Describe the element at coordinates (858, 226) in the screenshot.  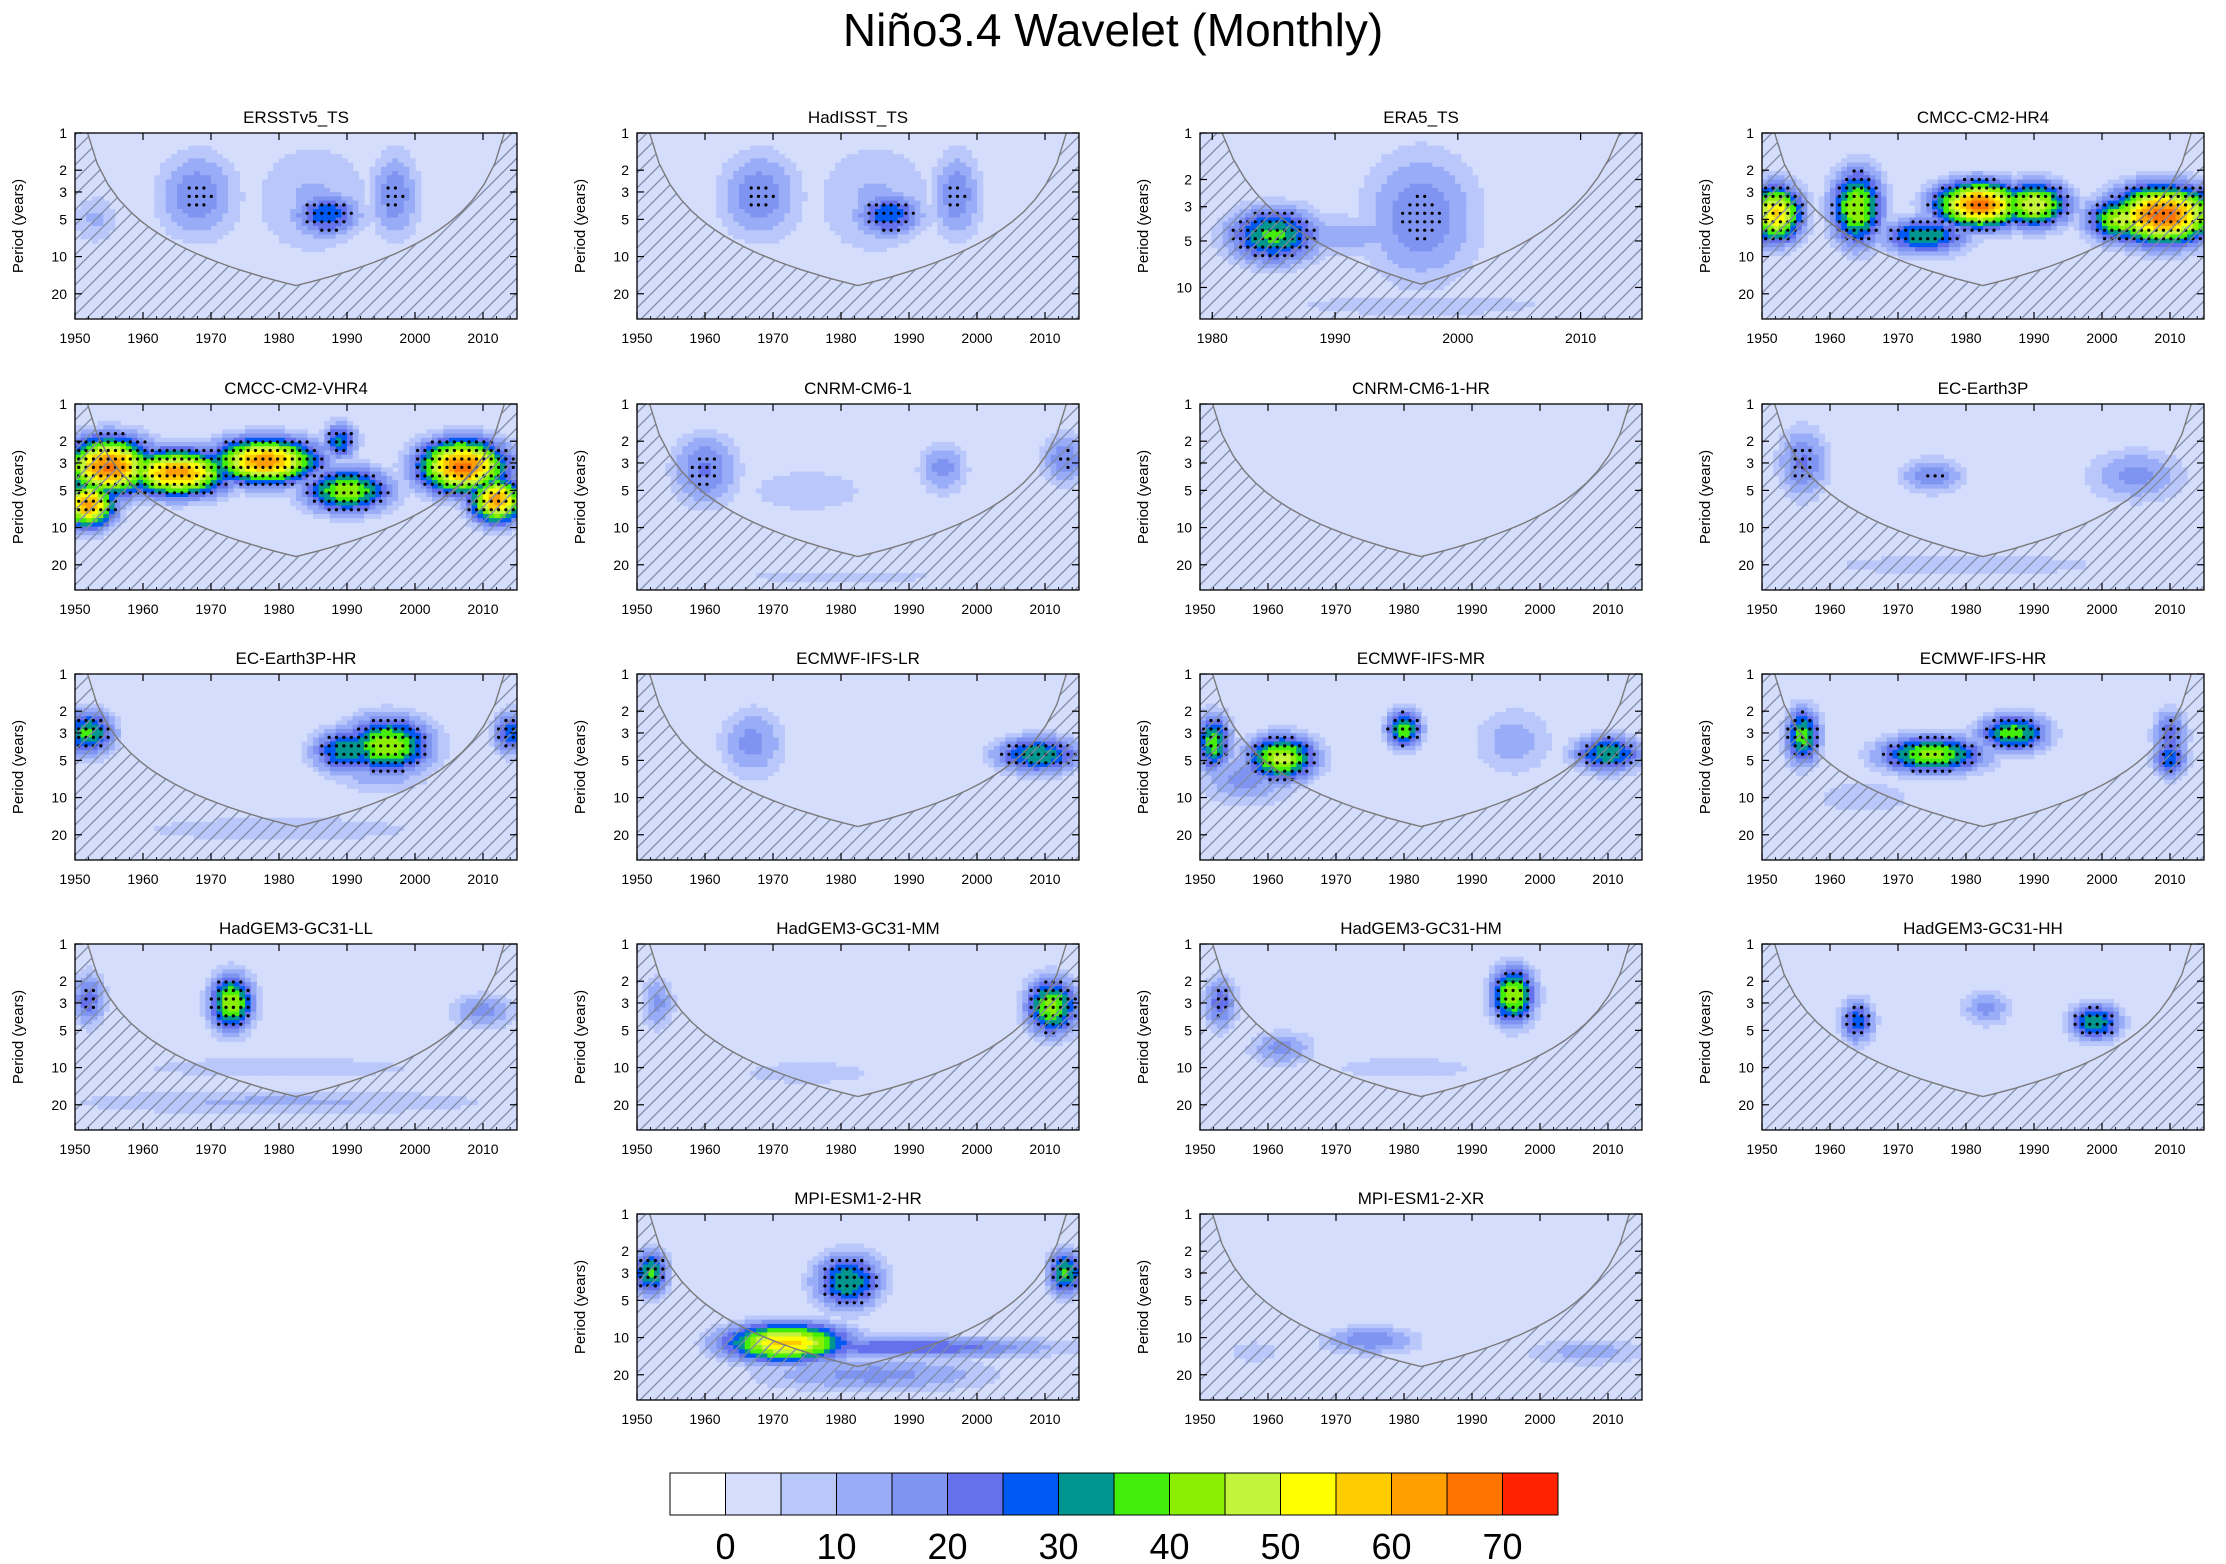
I see `power-field` at that location.